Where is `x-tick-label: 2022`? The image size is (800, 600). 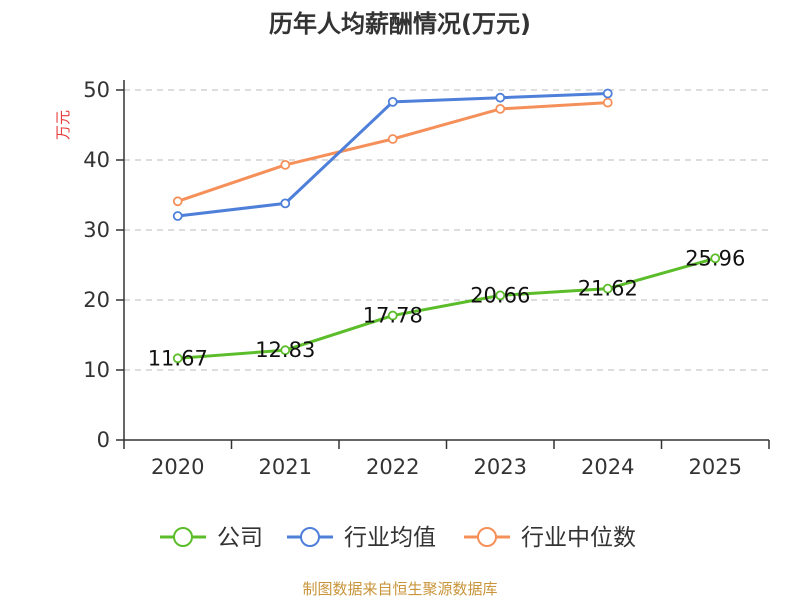
x-tick-label: 2022 is located at coordinates (392, 467).